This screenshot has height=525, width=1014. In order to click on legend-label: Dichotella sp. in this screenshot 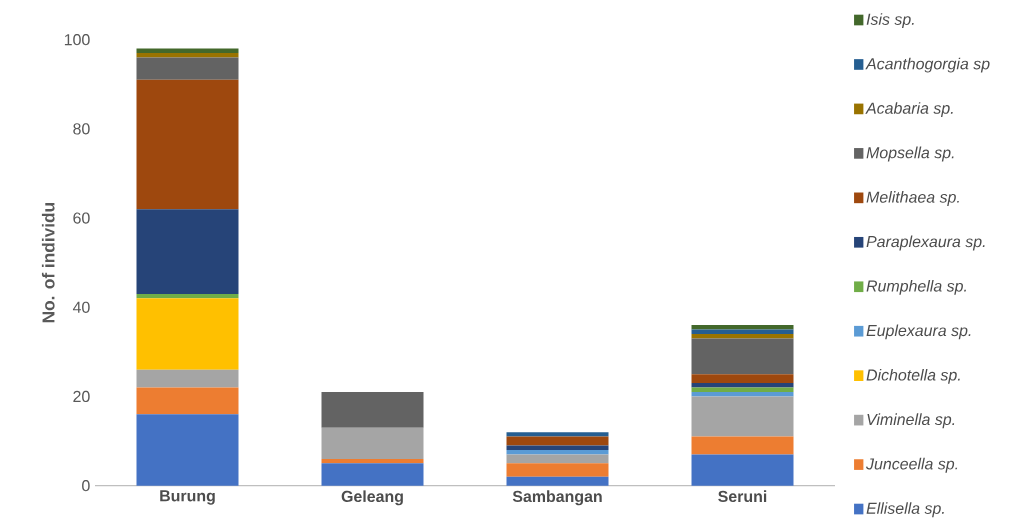, I will do `click(913, 376)`.